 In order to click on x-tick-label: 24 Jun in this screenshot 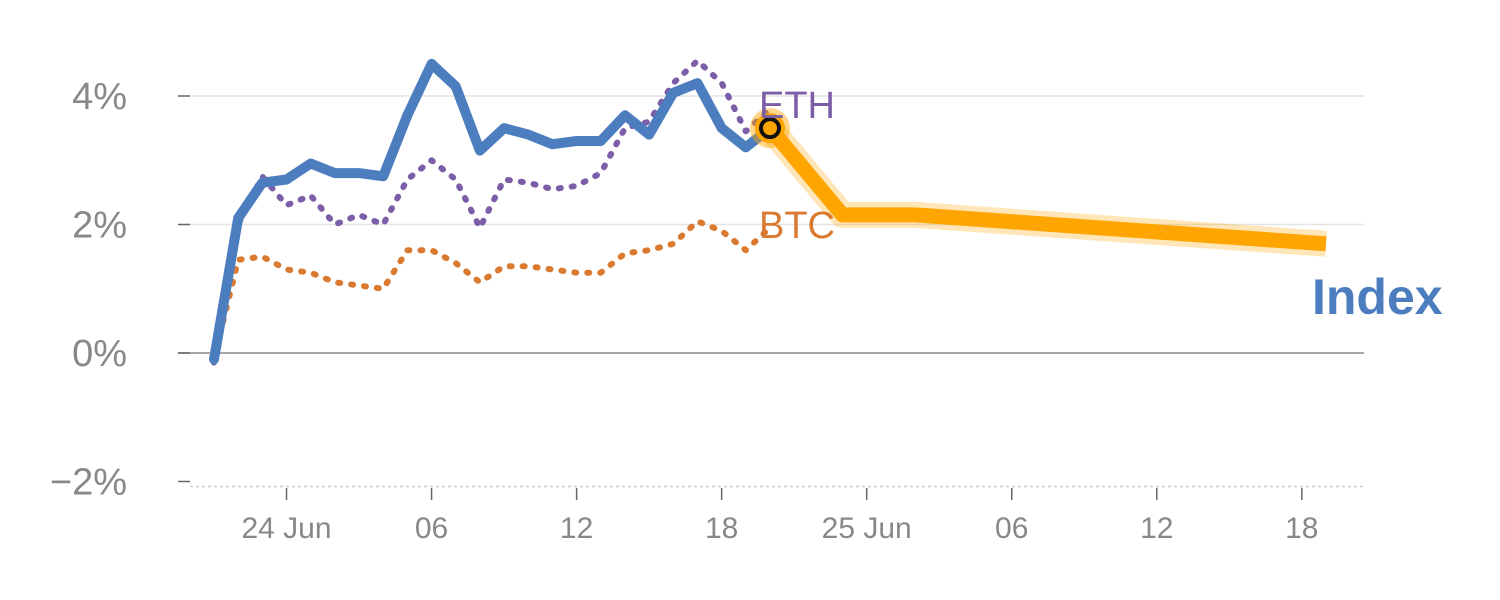, I will do `click(286, 528)`.